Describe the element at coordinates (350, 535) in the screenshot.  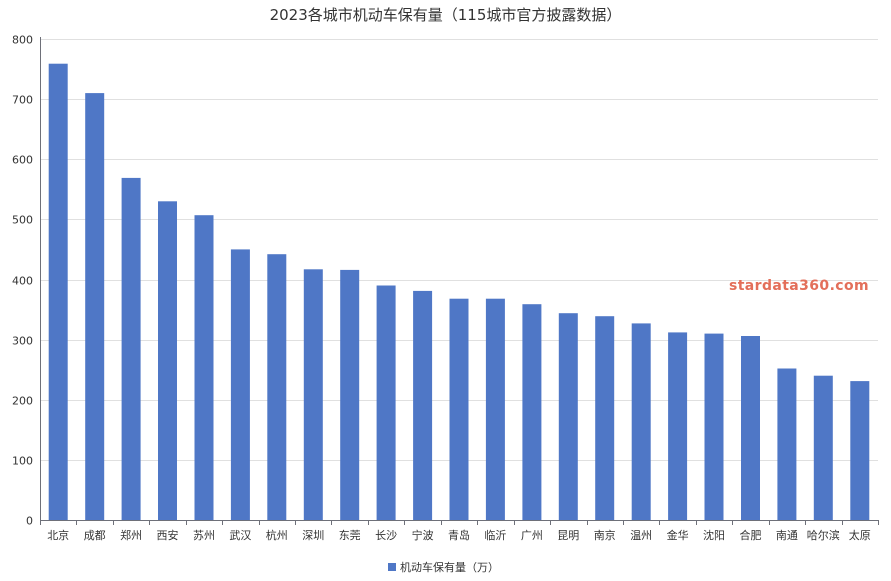
I see `x-tick-label: 东莞` at that location.